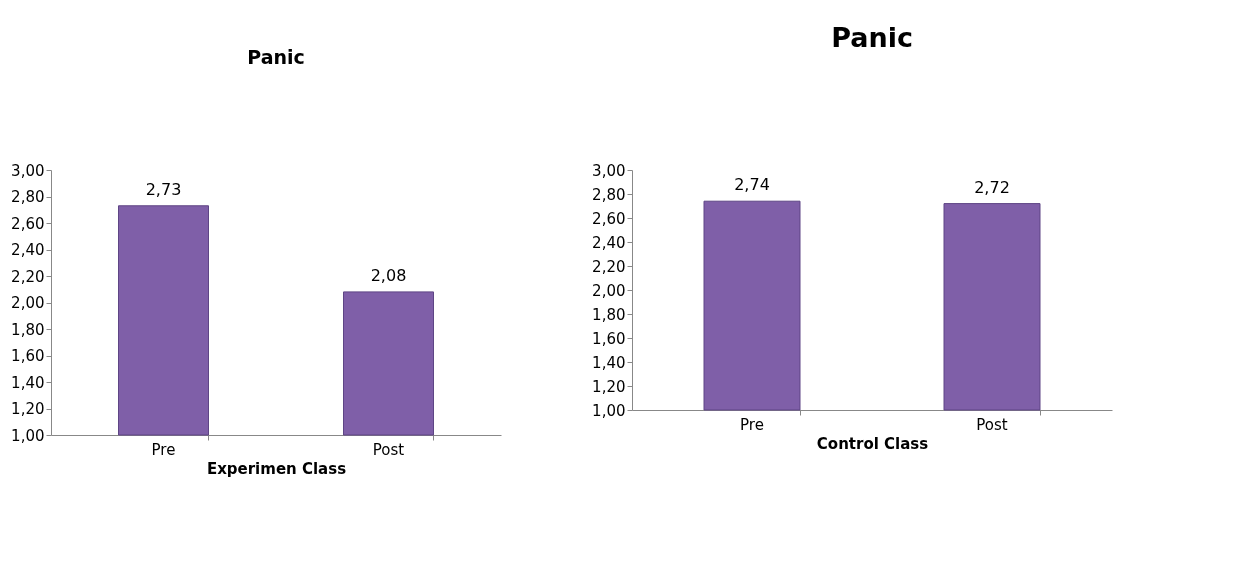  What do you see at coordinates (872, 443) in the screenshot?
I see `x-axis-title: Control Class` at bounding box center [872, 443].